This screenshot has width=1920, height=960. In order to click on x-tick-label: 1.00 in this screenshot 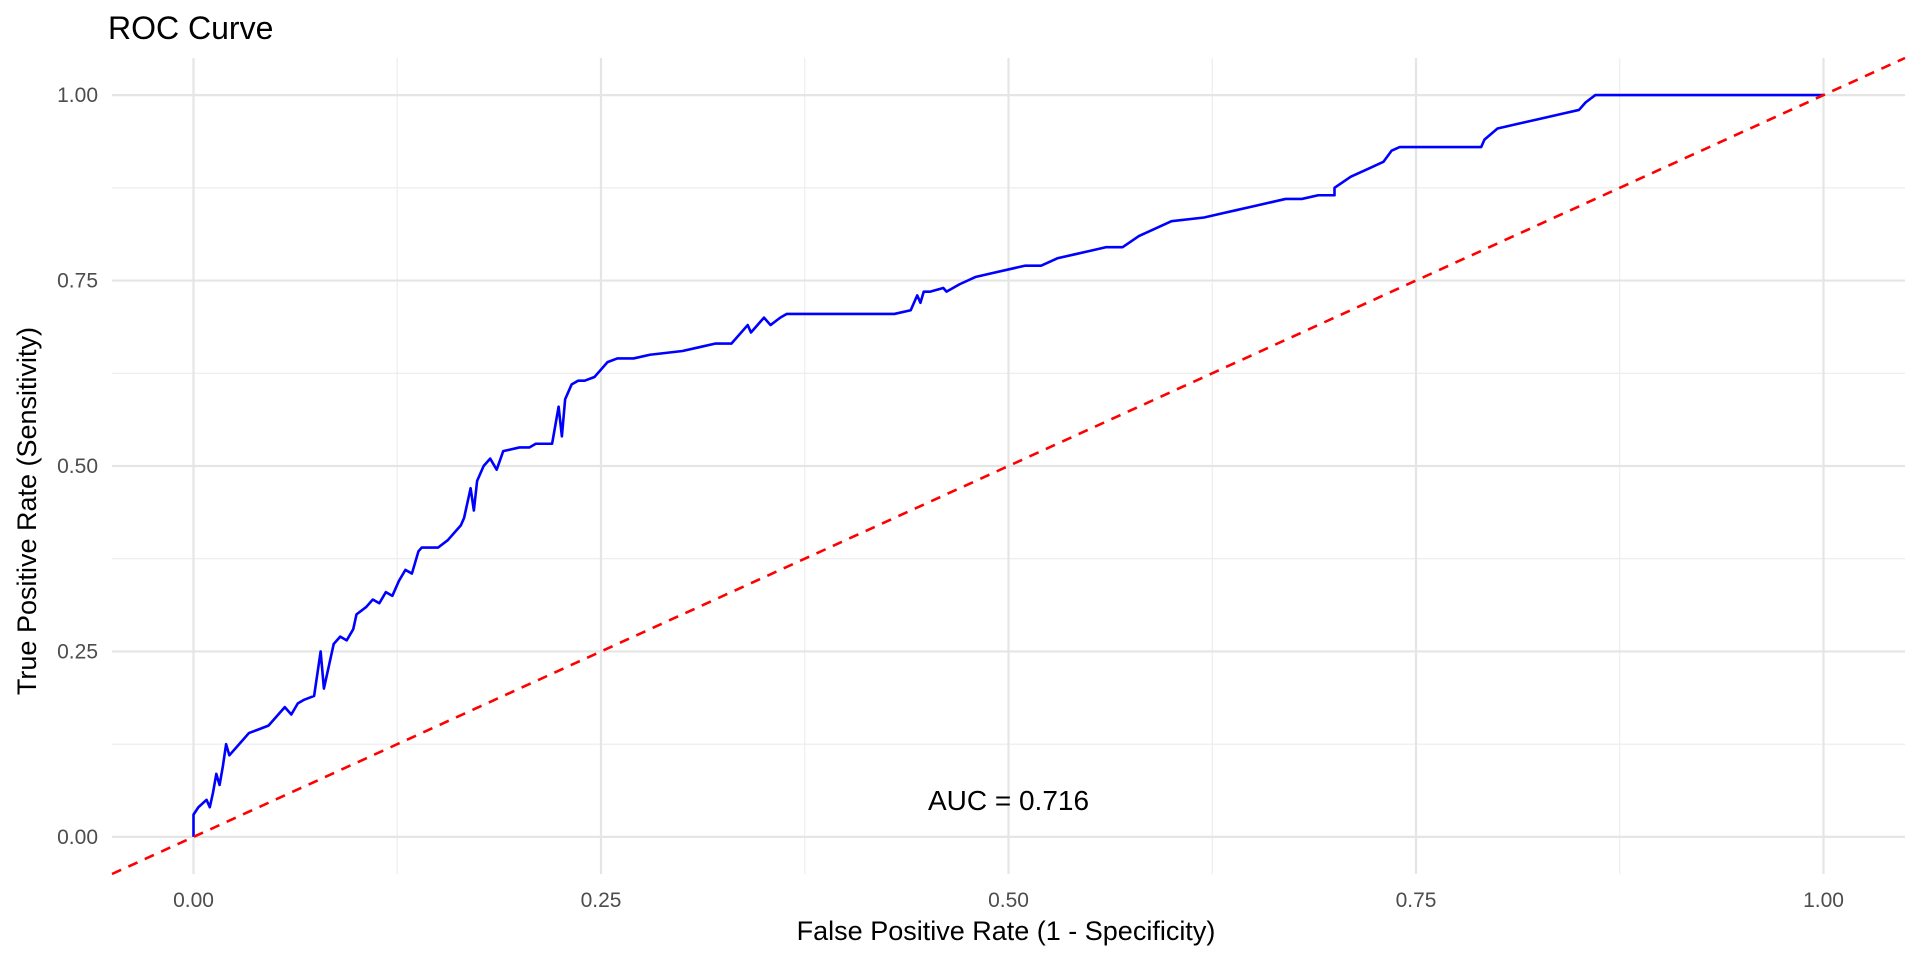, I will do `click(1823, 900)`.